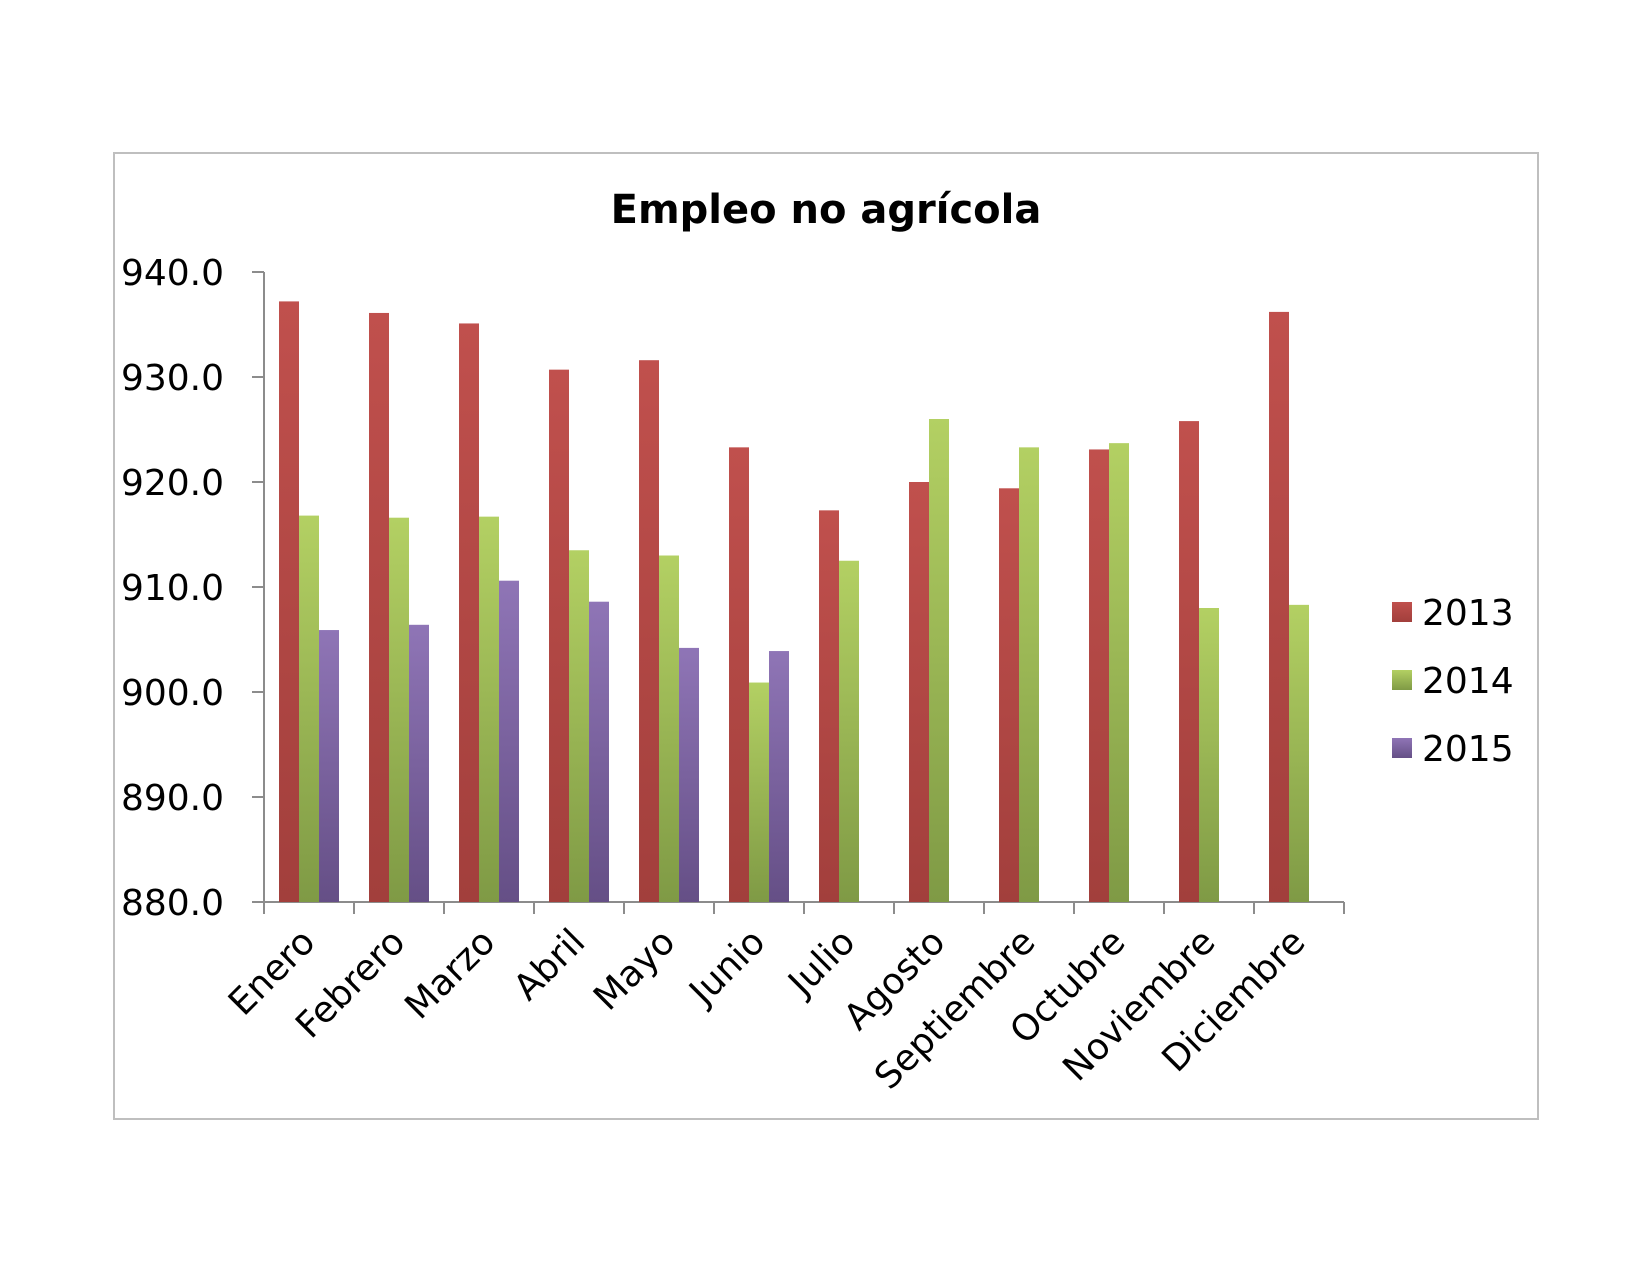 The height and width of the screenshot is (1275, 1650). Describe the element at coordinates (419, 763) in the screenshot. I see `bar-2015-febrero` at that location.